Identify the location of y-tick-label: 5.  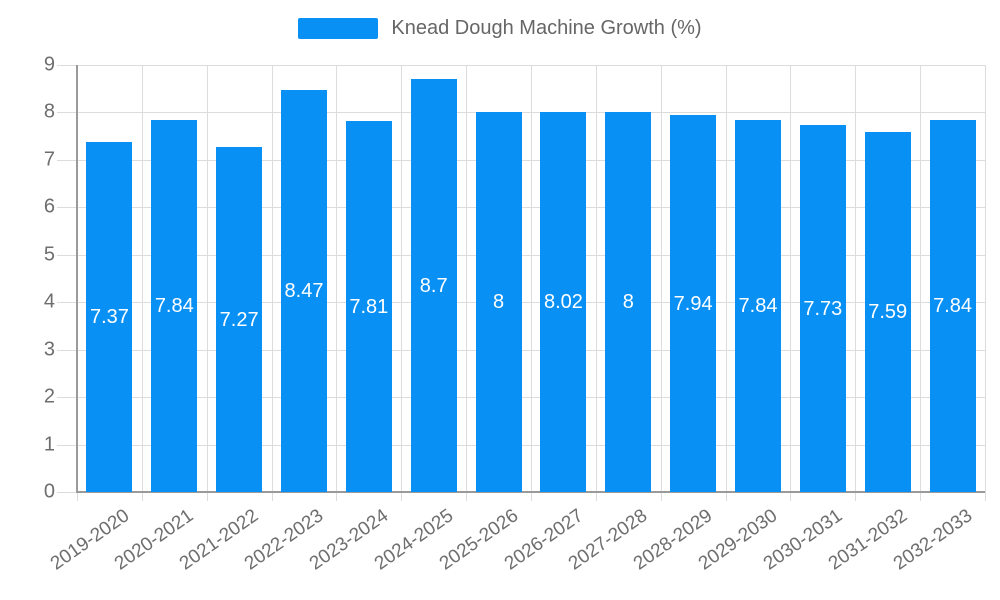
(49, 254).